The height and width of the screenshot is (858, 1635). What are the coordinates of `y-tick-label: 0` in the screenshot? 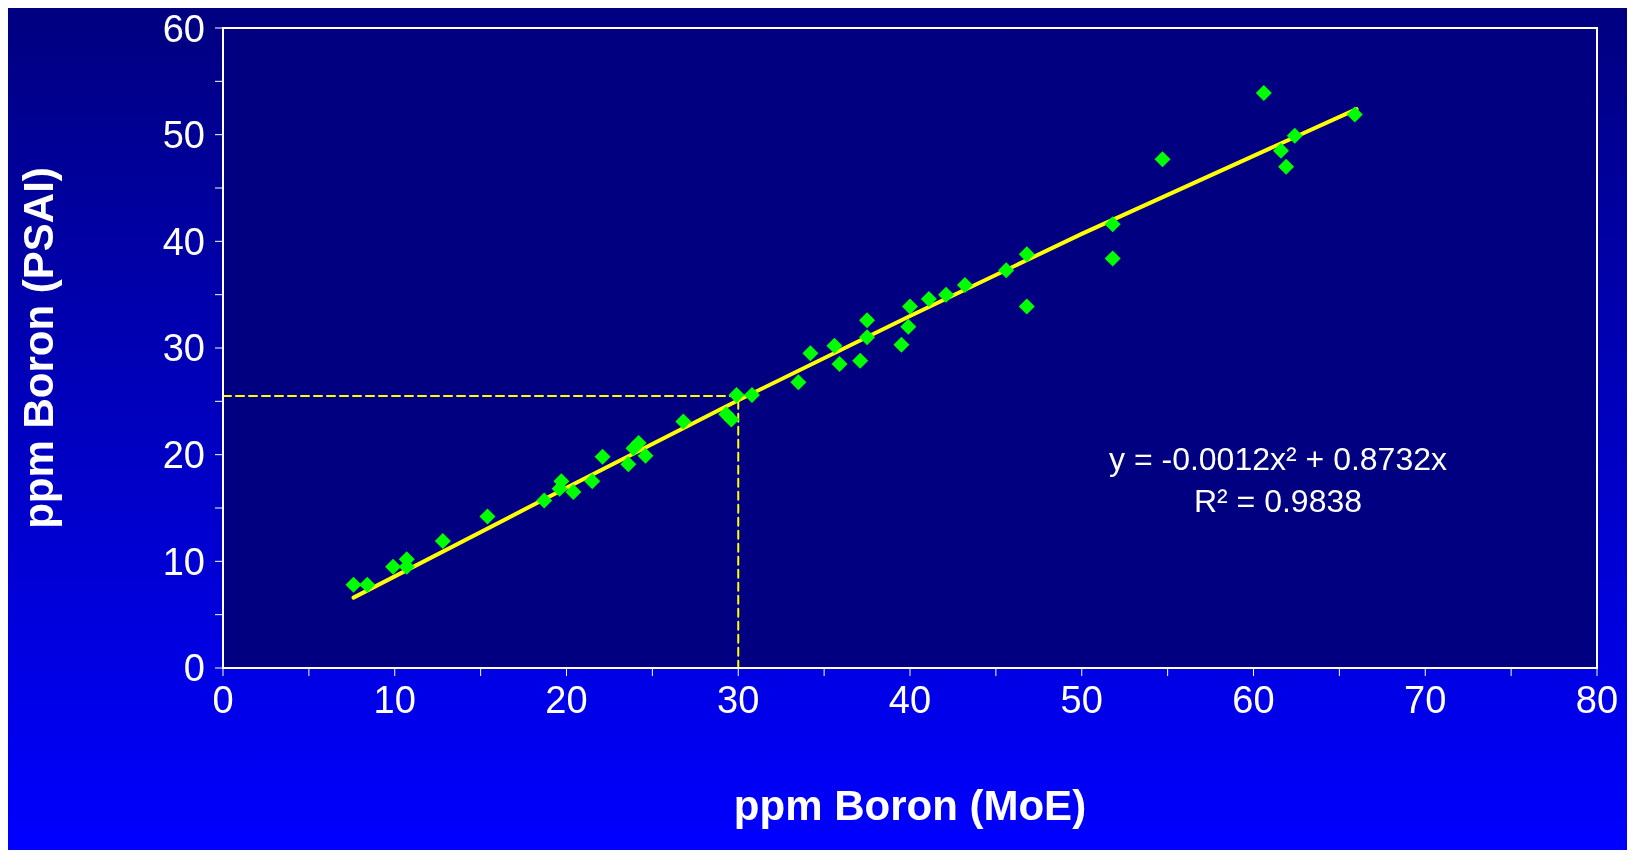 It's located at (194, 668).